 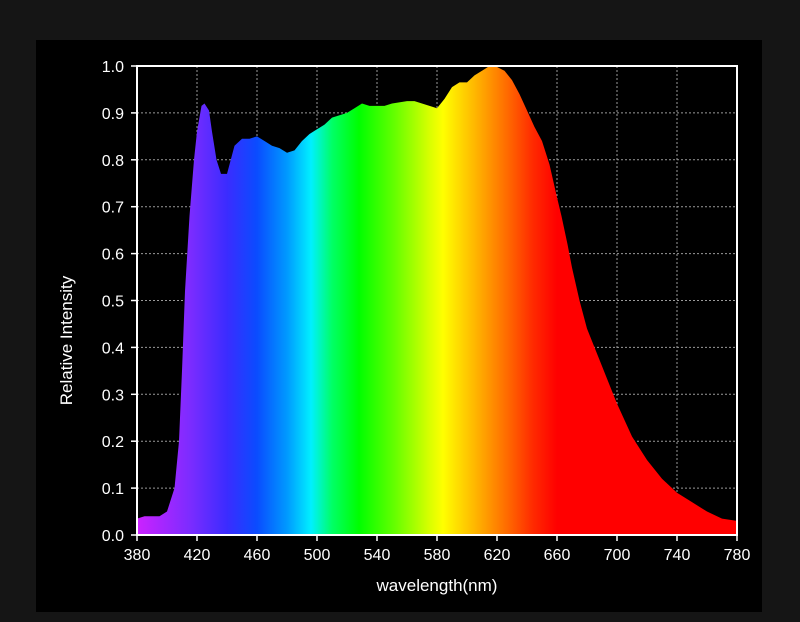 I want to click on x-tick-label: 460, so click(x=257, y=555).